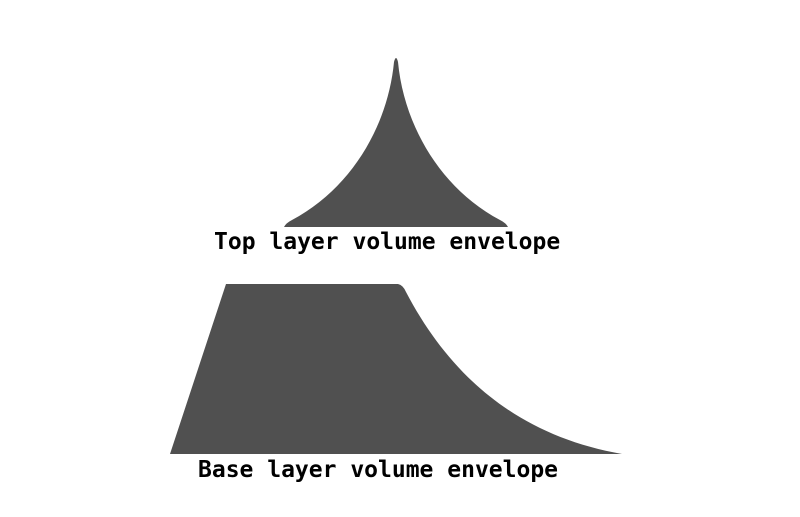 This screenshot has height=517, width=800. What do you see at coordinates (378, 470) in the screenshot?
I see `base-layer-caption: Base layer volume envelope` at bounding box center [378, 470].